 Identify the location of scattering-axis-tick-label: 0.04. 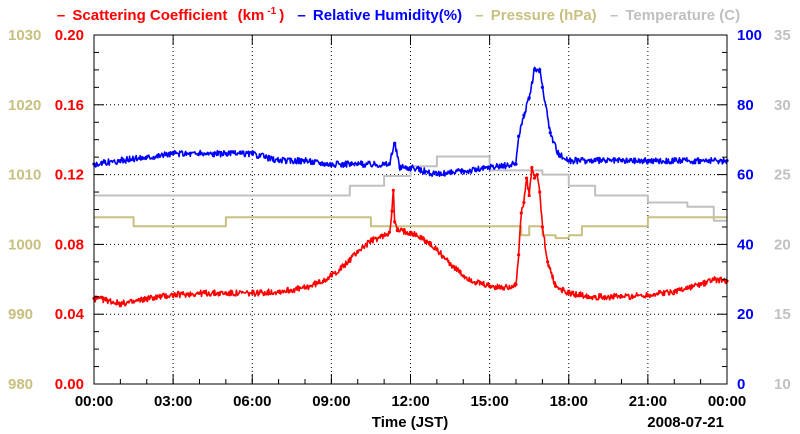
(70, 314).